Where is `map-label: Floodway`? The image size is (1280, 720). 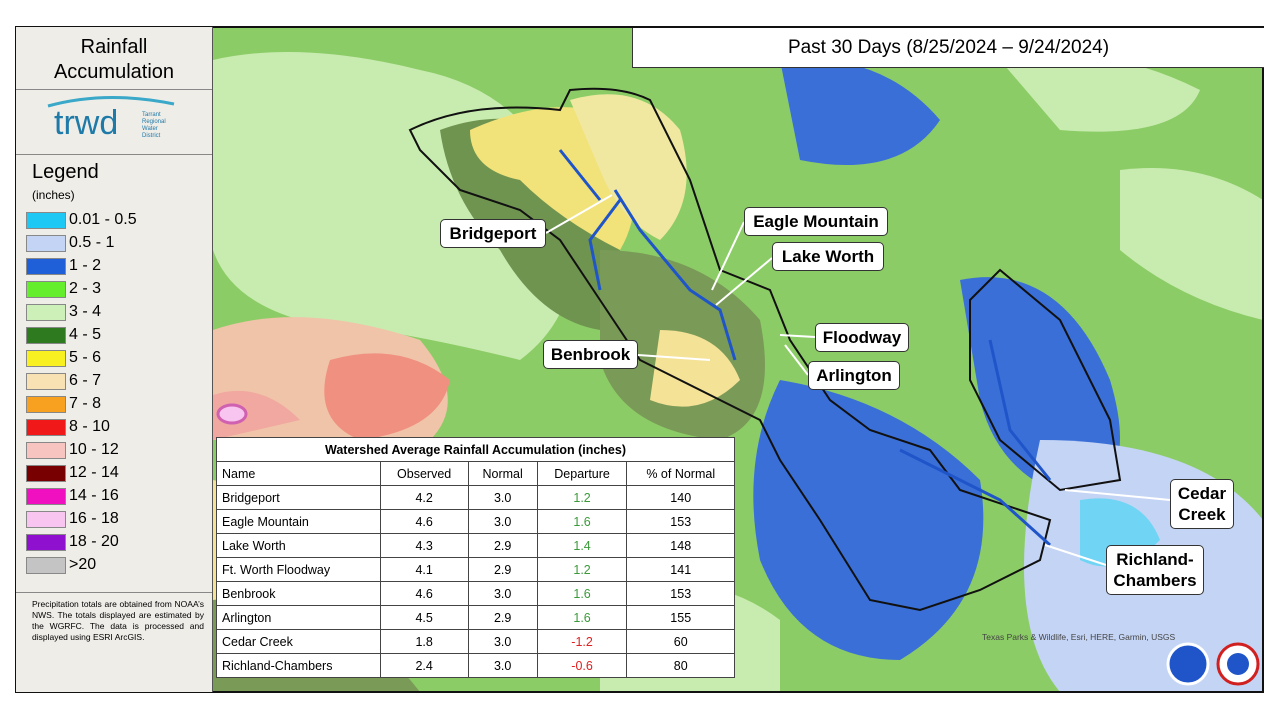
map-label: Floodway is located at coordinates (862, 337).